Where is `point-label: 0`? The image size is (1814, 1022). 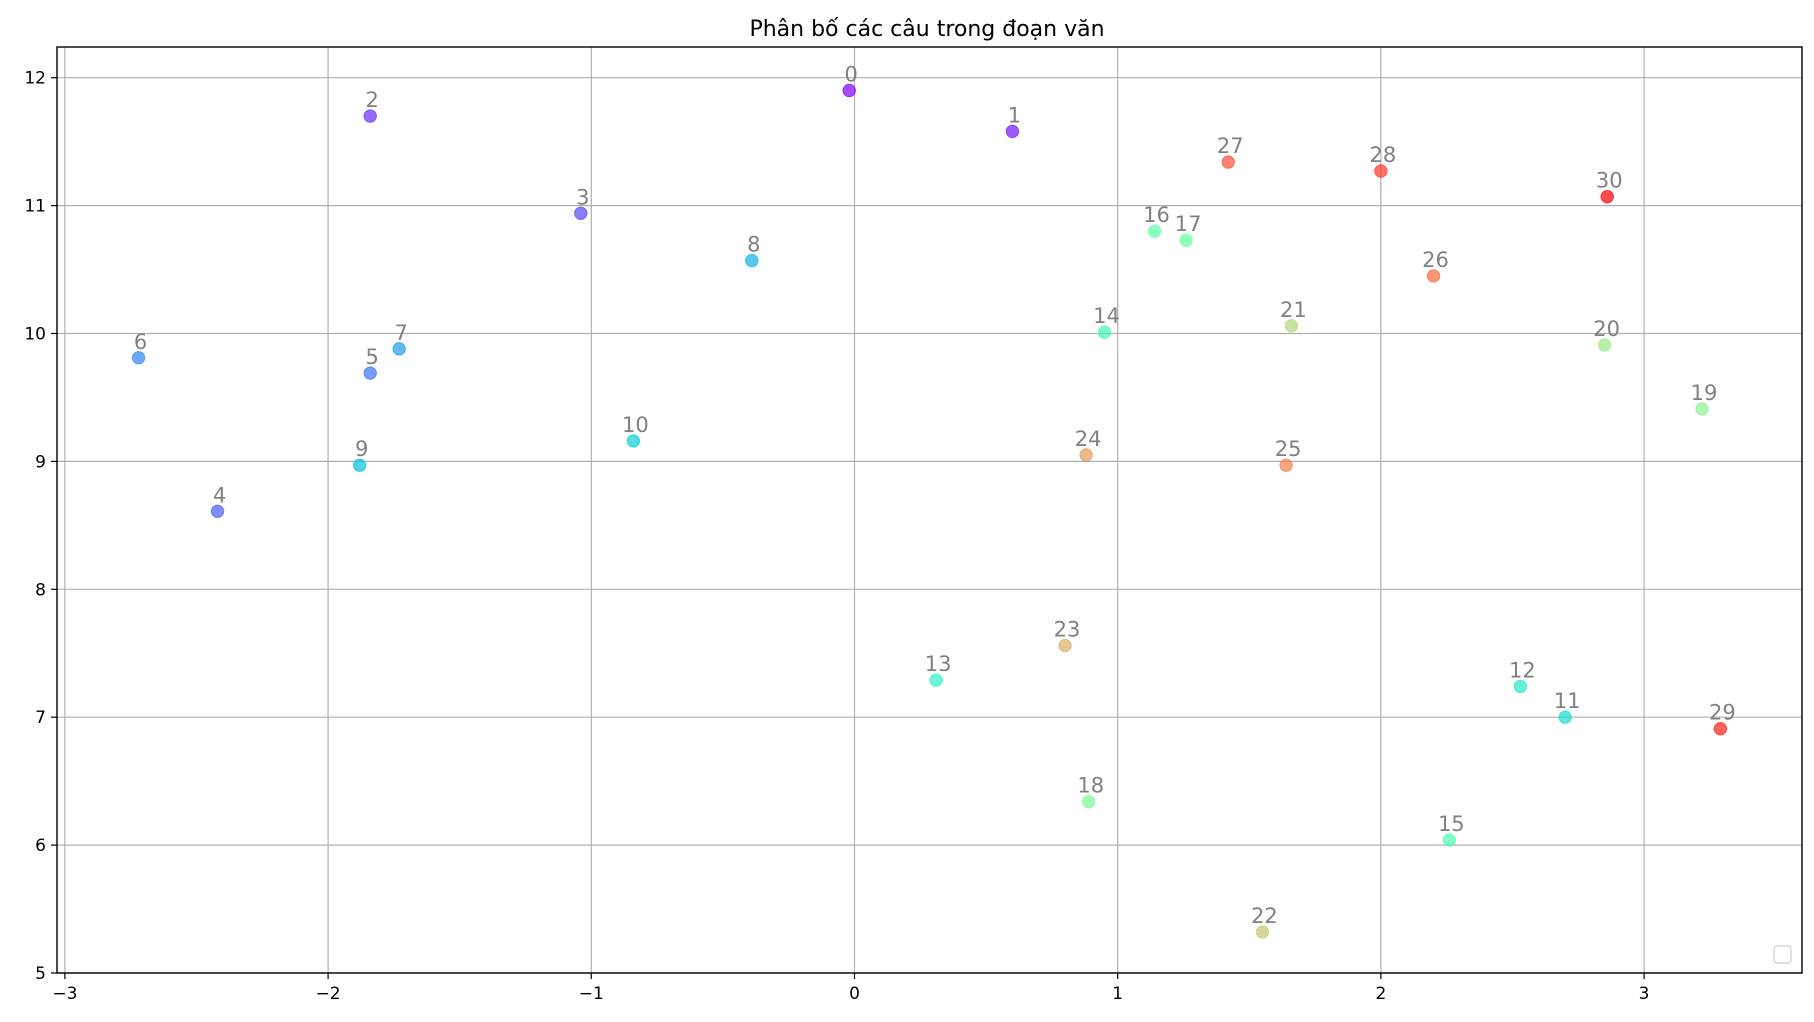
point-label: 0 is located at coordinates (851, 74).